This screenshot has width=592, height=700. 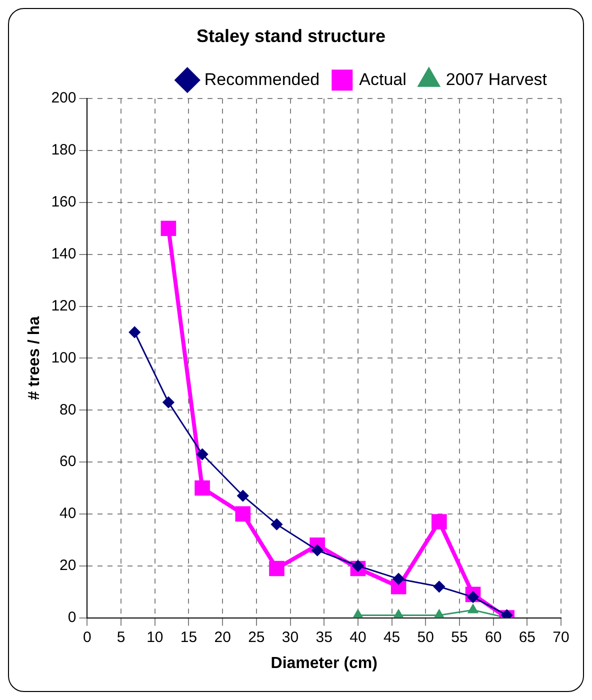 I want to click on y-tick-label: 140, so click(x=63, y=254).